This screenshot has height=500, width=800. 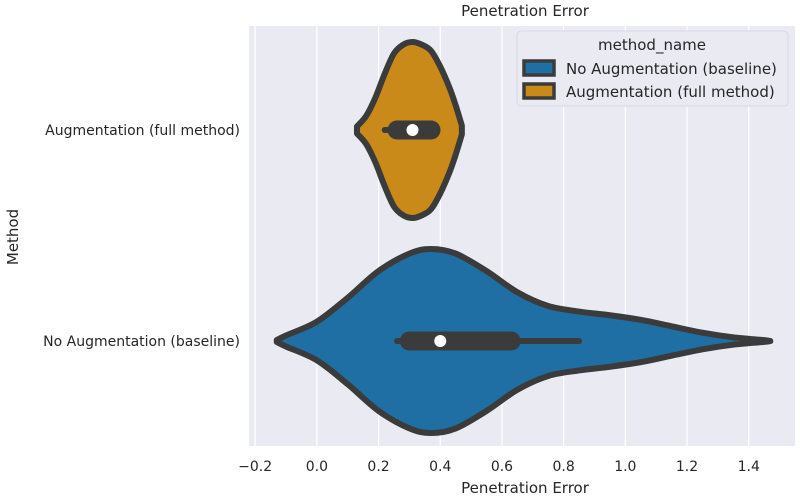 What do you see at coordinates (671, 69) in the screenshot?
I see `legend-entry-baseline: No Augmentation (baseline)` at bounding box center [671, 69].